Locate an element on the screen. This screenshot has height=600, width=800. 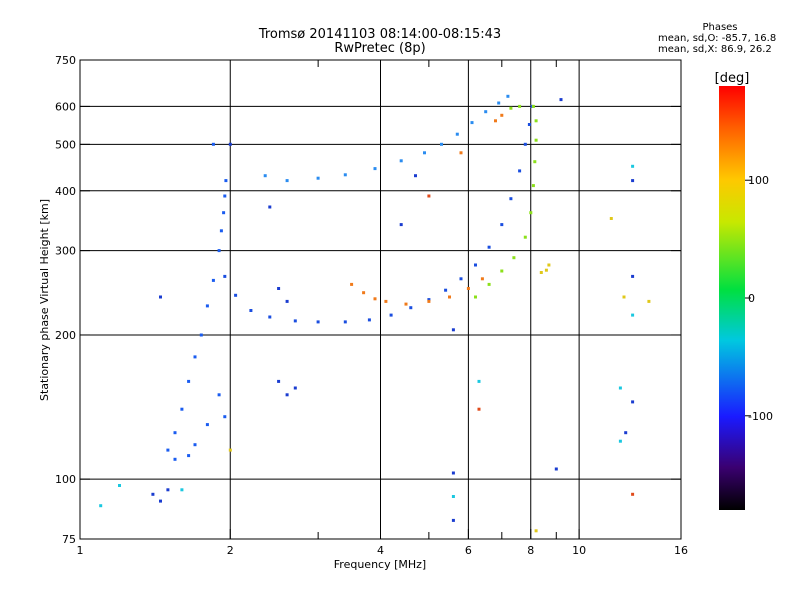
y-tick-label: 600 is located at coordinates (65, 106).